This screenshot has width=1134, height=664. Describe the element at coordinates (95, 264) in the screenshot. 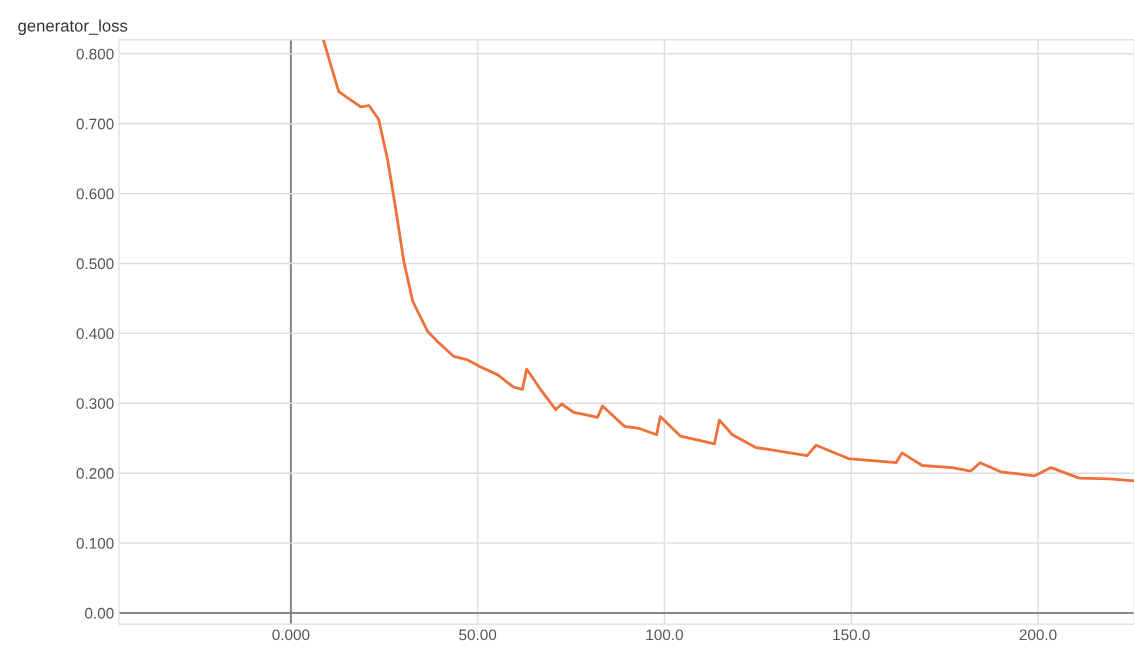

I see `y-tick-label: 0.500` at that location.